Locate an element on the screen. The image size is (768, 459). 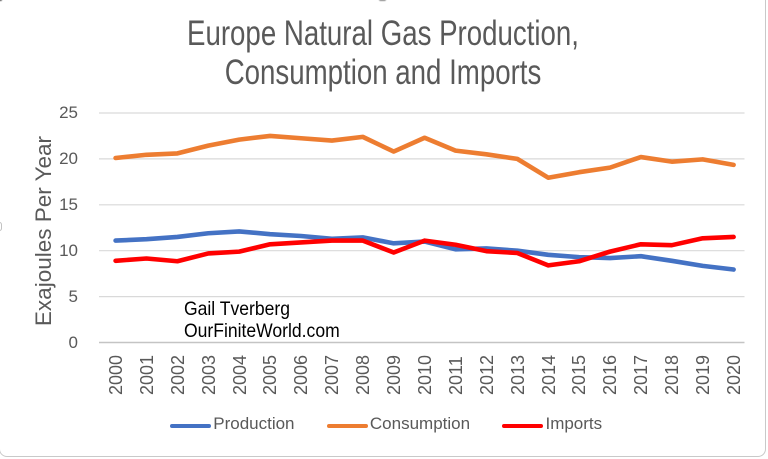
y-tick-label: 25 is located at coordinates (68, 112).